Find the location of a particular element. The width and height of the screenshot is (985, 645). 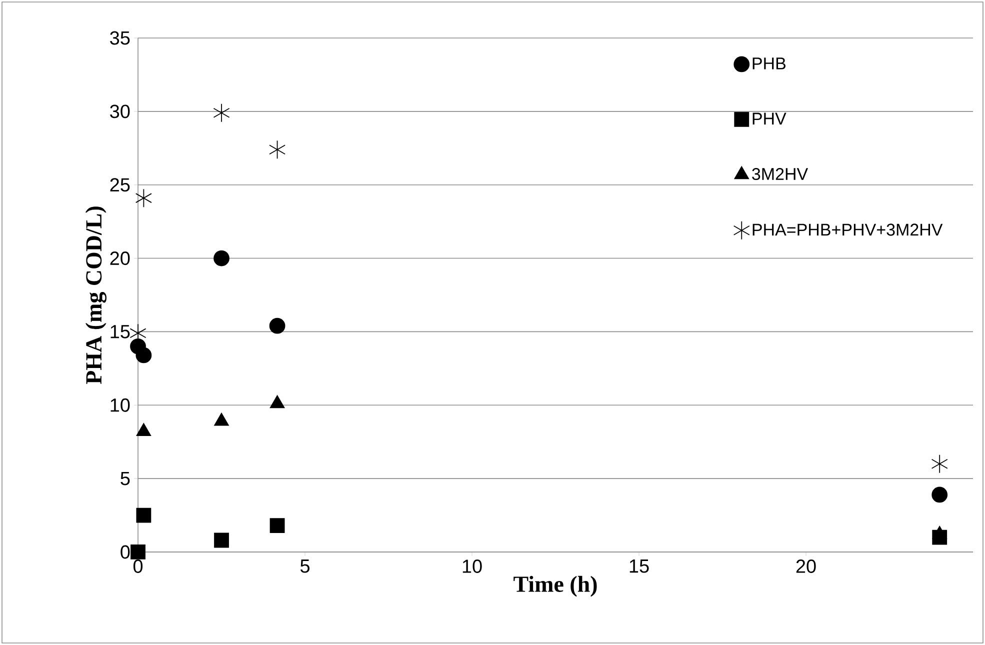

legend-label: PHV is located at coordinates (769, 118).